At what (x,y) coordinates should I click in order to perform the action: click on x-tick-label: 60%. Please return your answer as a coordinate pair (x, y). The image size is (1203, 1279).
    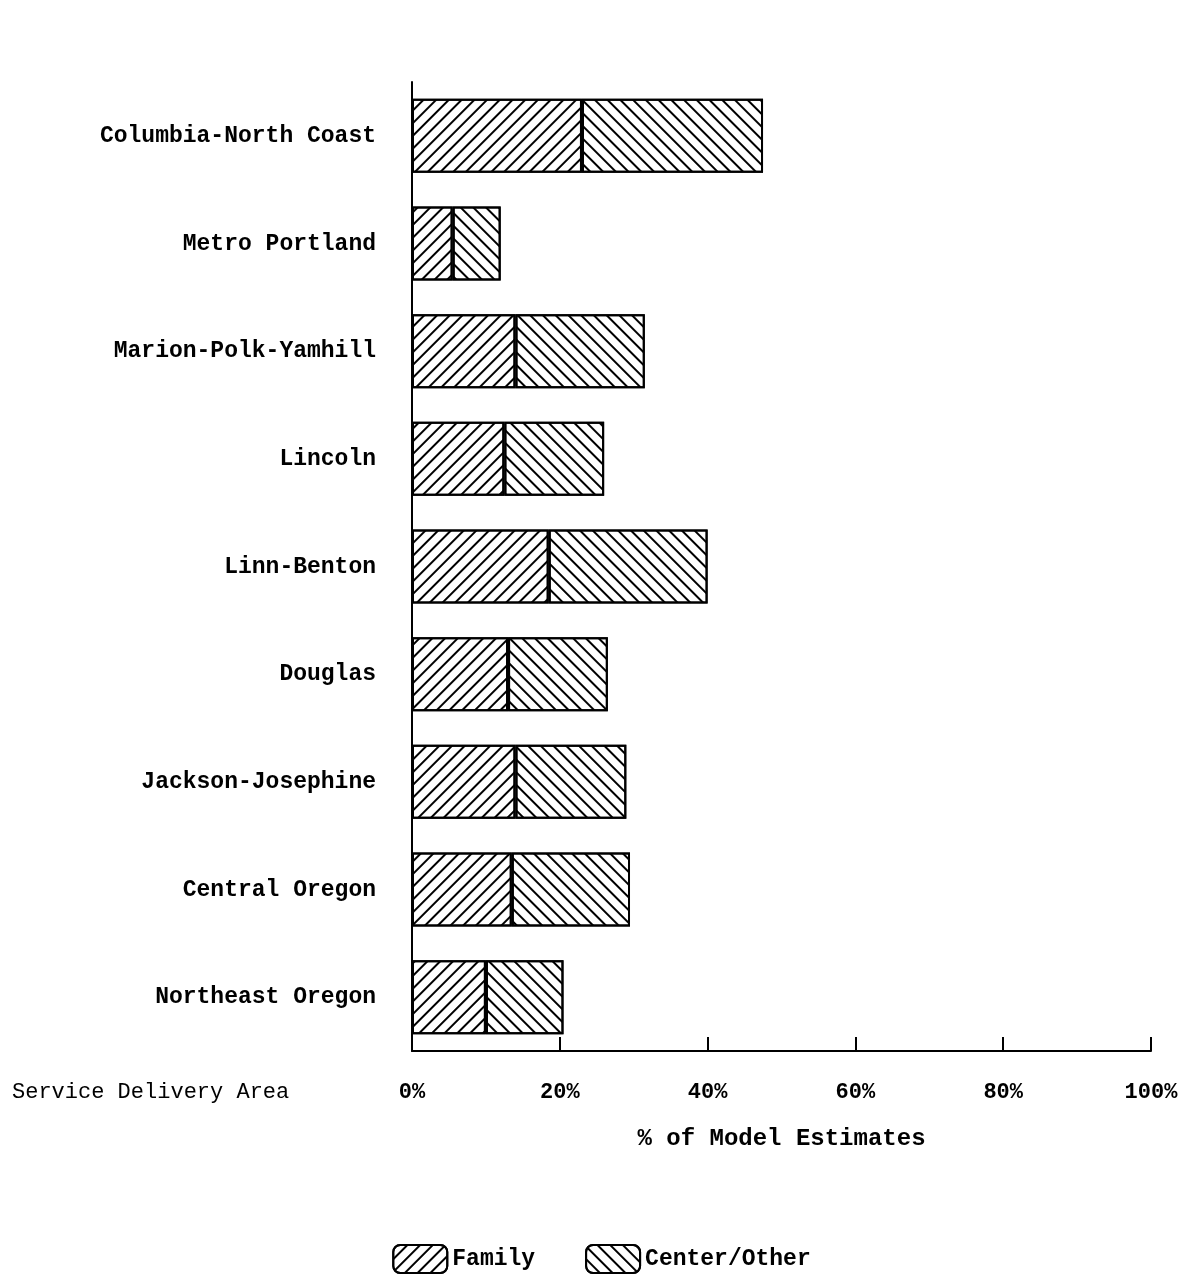
    Looking at the image, I should click on (855, 1092).